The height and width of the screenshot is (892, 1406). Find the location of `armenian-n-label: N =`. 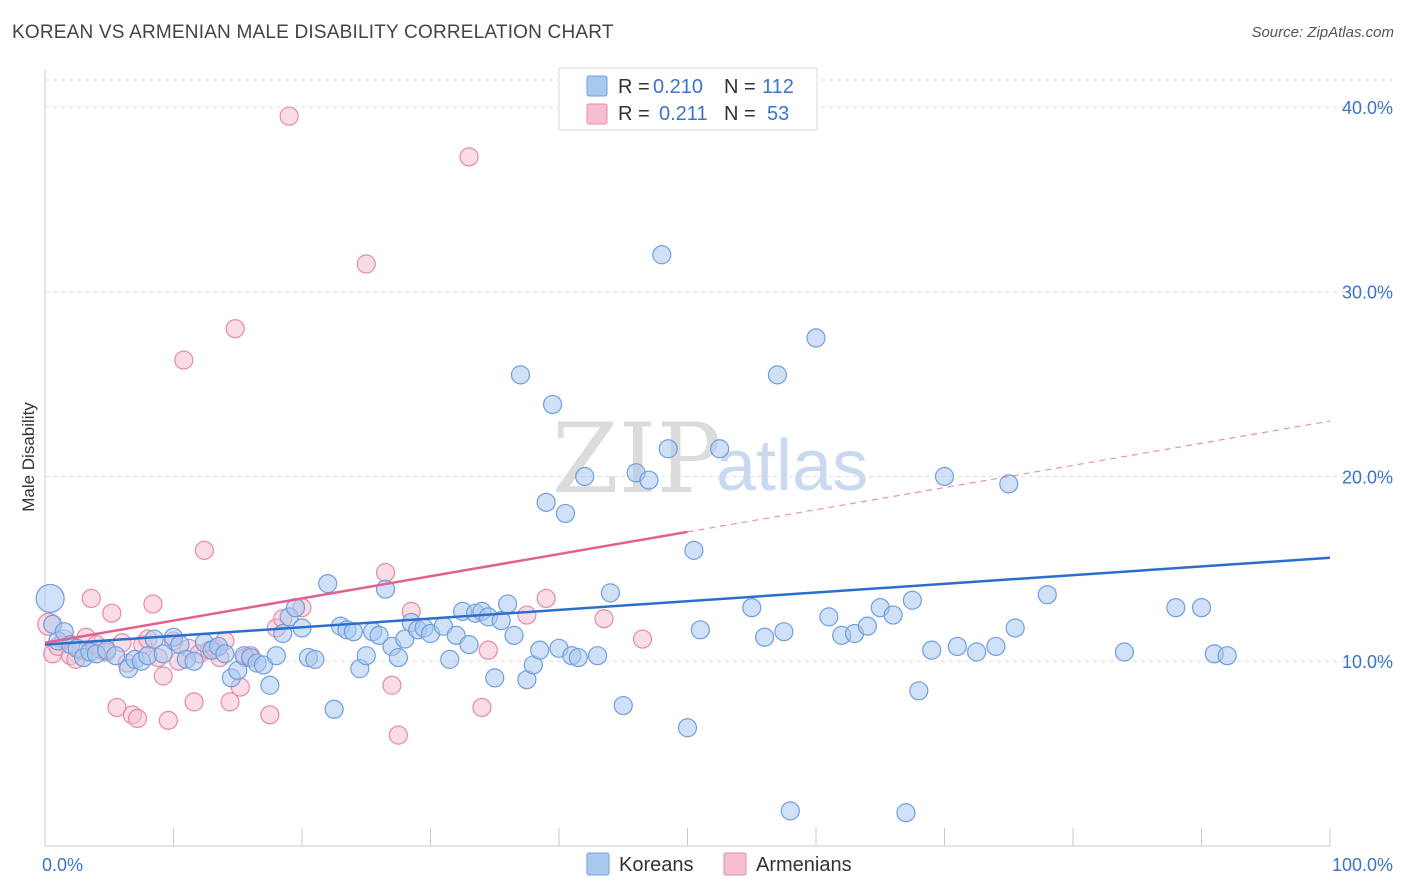

armenian-n-label: N = is located at coordinates (740, 114).